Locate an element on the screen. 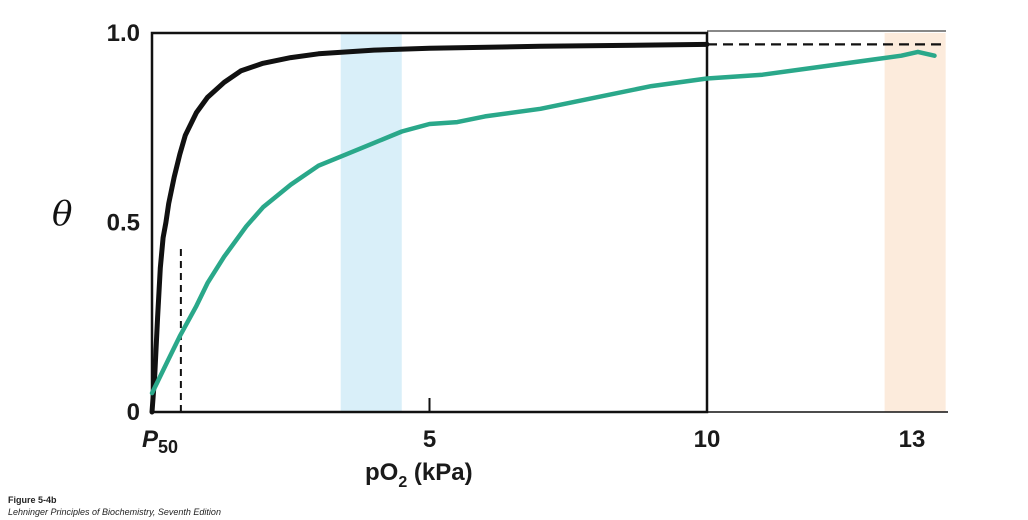 Image resolution: width=1028 pixels, height=520 pixels. x-axis-label-main: pO is located at coordinates (381, 472).